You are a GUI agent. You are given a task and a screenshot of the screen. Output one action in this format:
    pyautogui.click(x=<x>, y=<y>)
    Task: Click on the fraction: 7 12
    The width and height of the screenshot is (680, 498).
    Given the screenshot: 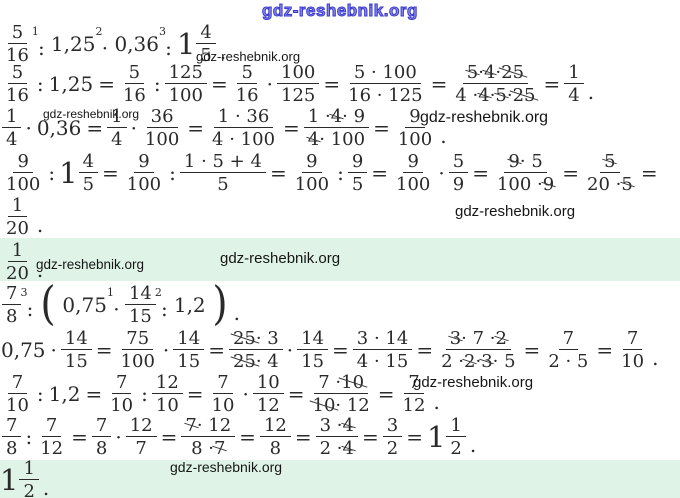 What is the action you would take?
    pyautogui.click(x=51, y=437)
    